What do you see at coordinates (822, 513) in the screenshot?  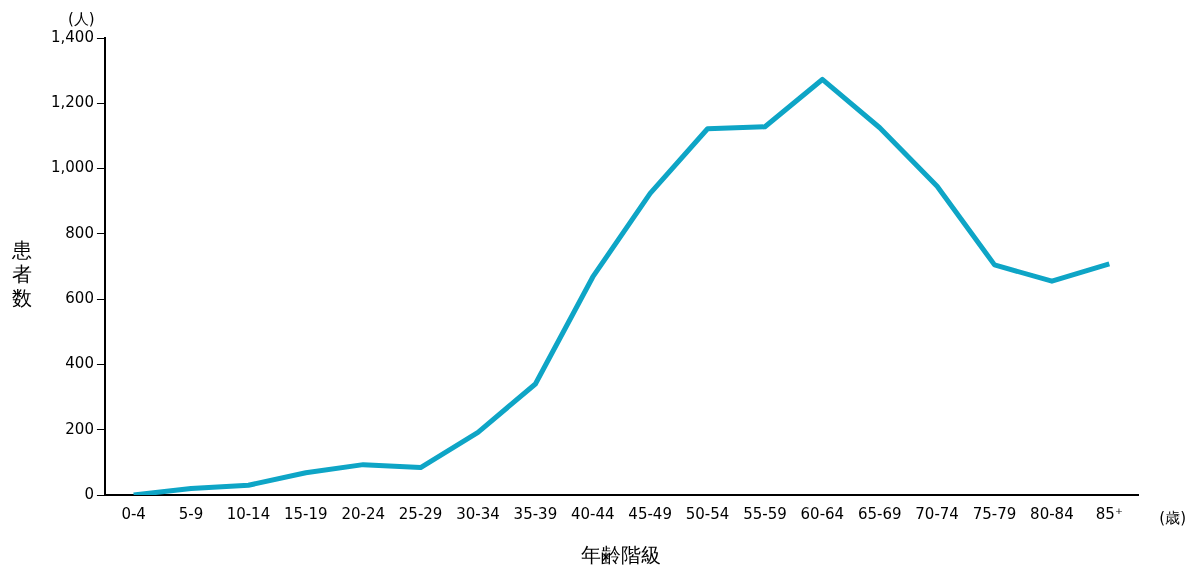 I see `x-tick-label: 60-64` at bounding box center [822, 513].